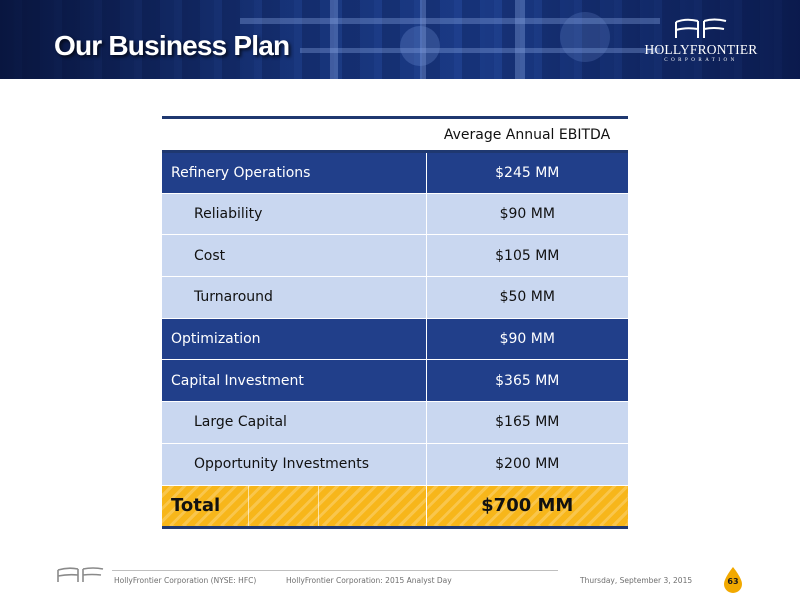 This screenshot has width=800, height=600. I want to click on row-label: Refinery Operations, so click(294, 172).